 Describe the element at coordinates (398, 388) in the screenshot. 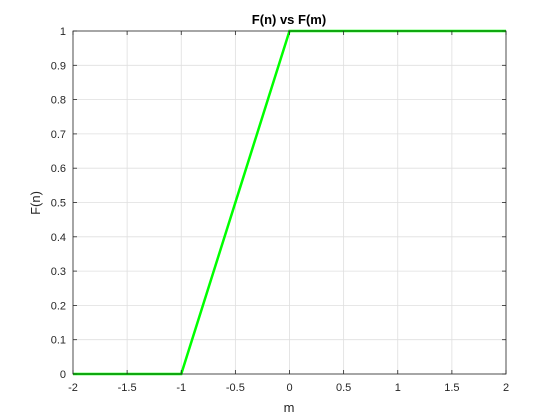

I see `x-tick-label: 1` at that location.